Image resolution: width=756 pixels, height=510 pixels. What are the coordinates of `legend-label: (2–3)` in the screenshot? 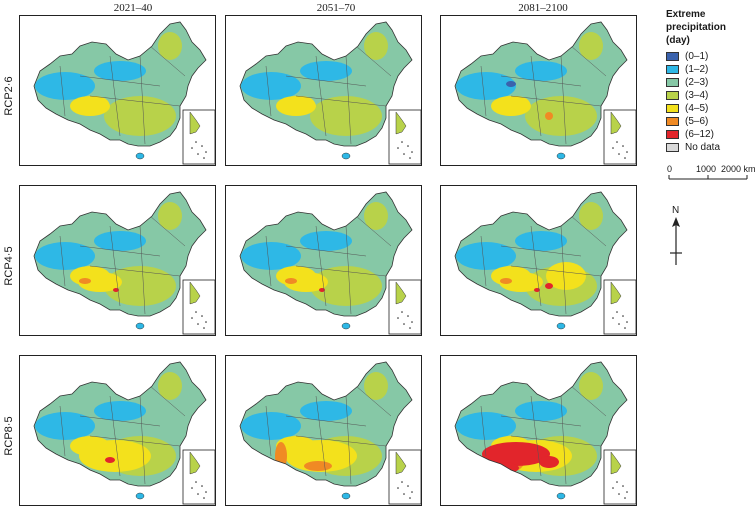 It's located at (697, 82).